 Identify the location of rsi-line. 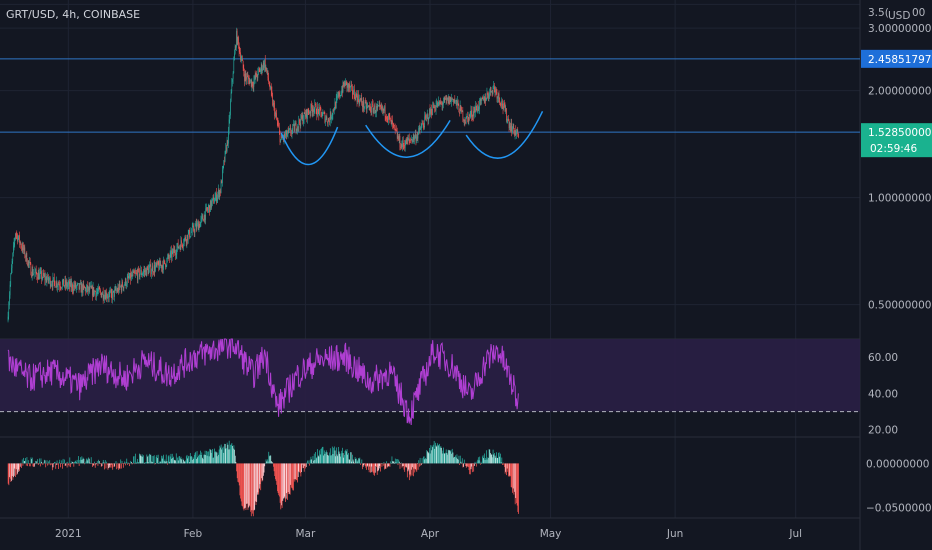
(263, 382).